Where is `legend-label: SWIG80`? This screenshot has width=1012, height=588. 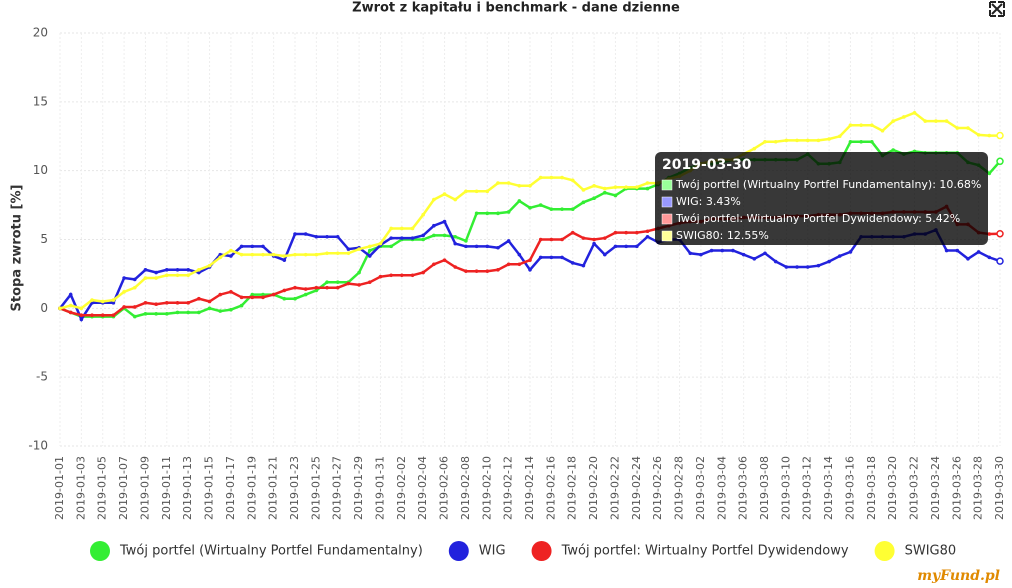 legend-label: SWIG80 is located at coordinates (931, 551).